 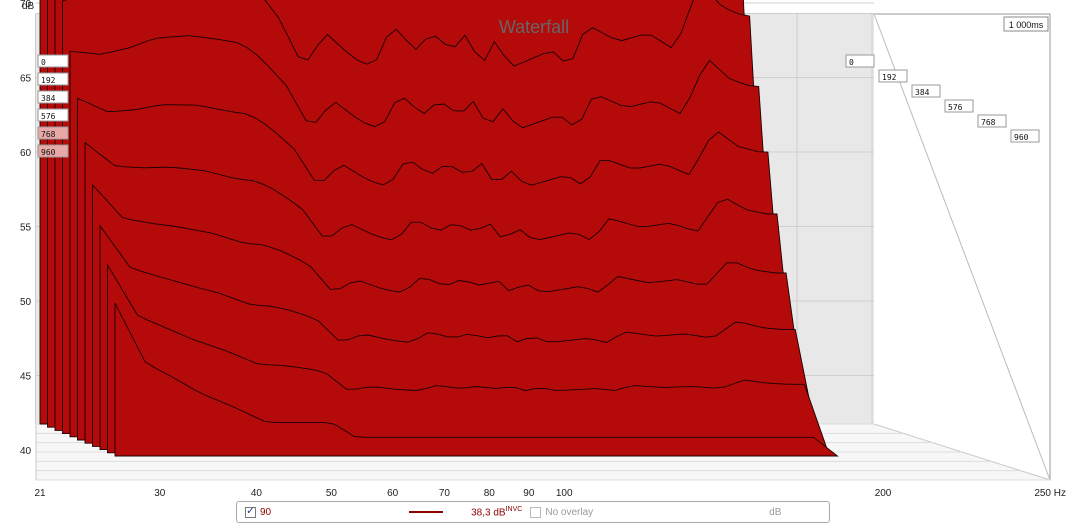 What do you see at coordinates (266, 512) in the screenshot?
I see `series-label: 90` at bounding box center [266, 512].